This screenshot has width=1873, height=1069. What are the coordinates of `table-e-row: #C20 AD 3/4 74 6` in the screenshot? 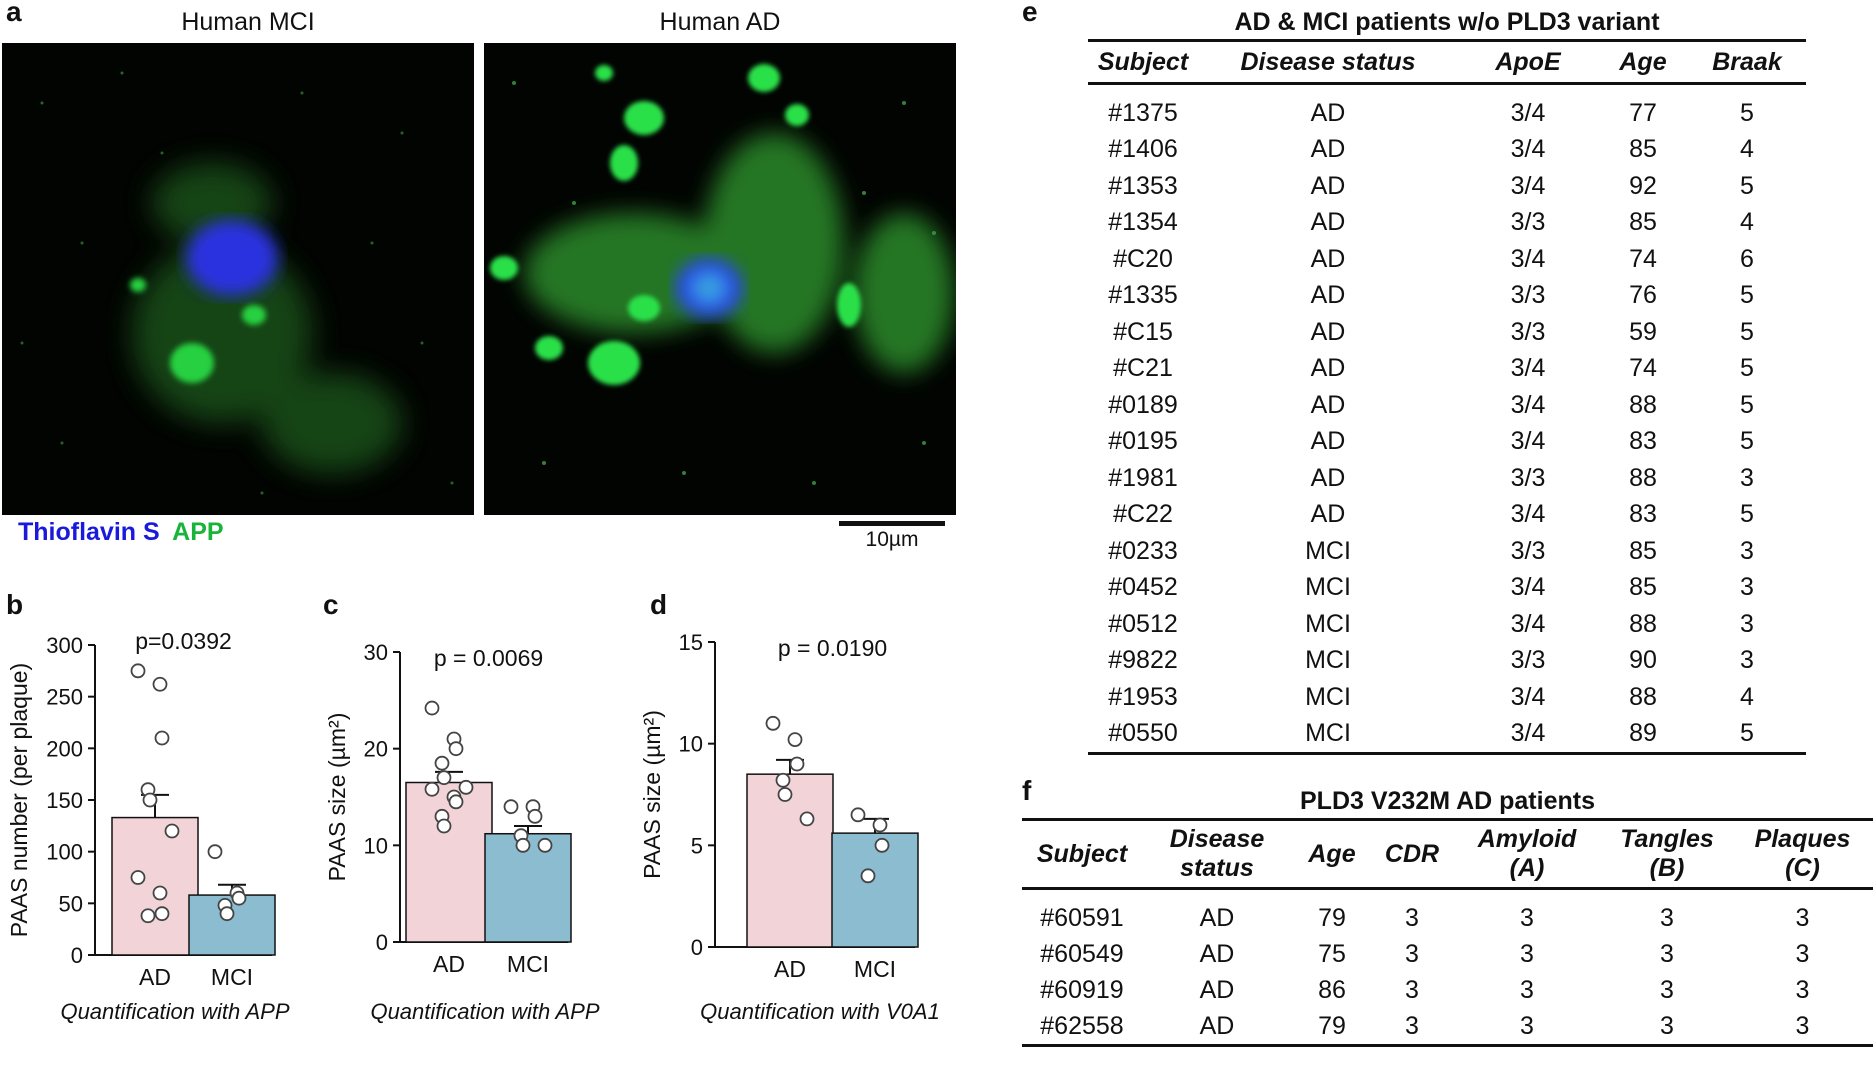 It's located at (1447, 259).